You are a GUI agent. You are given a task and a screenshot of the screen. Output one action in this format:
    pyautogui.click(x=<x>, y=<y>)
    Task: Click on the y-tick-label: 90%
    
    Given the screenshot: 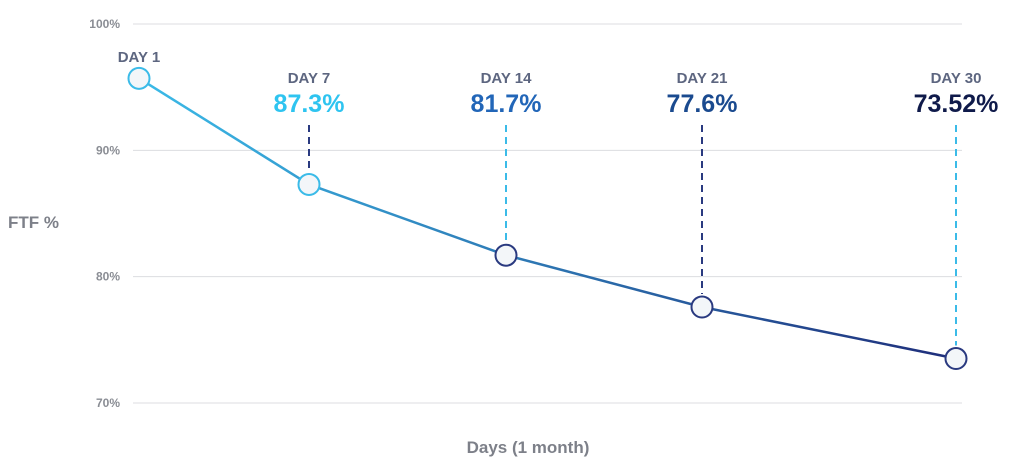 What is the action you would take?
    pyautogui.click(x=108, y=150)
    